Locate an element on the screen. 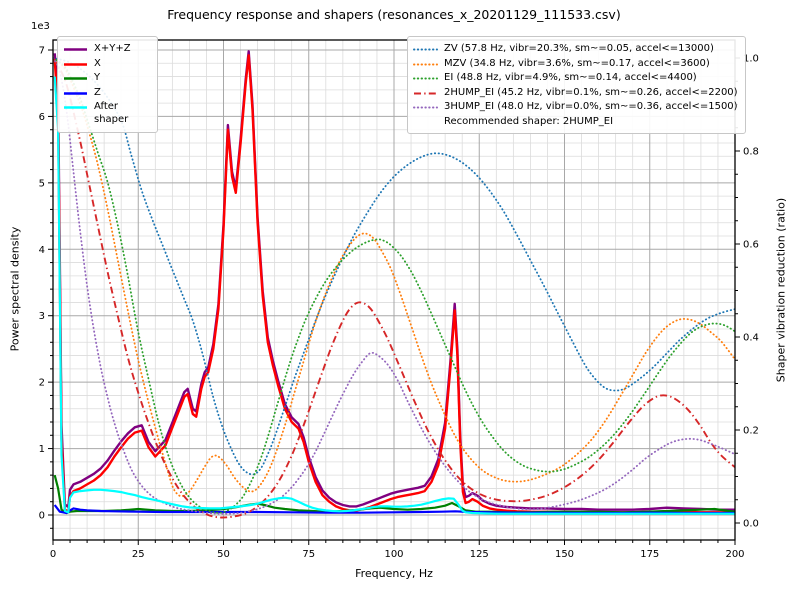 Image resolution: width=800 pixels, height=600 pixels. x-tick-label: 50 is located at coordinates (223, 554).